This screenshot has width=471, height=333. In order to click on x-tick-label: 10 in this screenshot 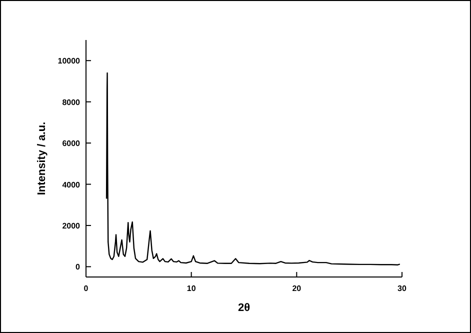, I will do `click(191, 288)`.